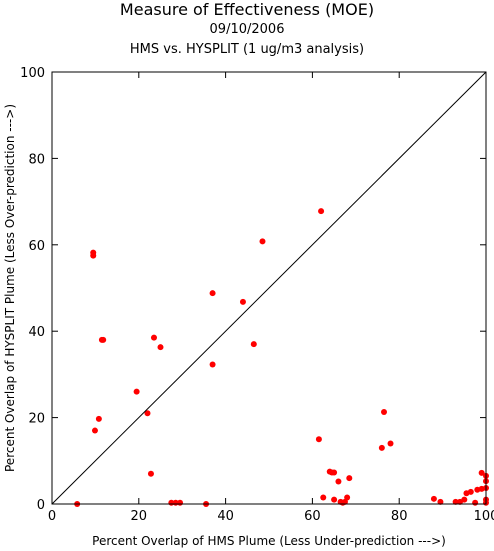 This screenshot has width=494, height=551. I want to click on y-tick-label: 0, so click(41, 505).